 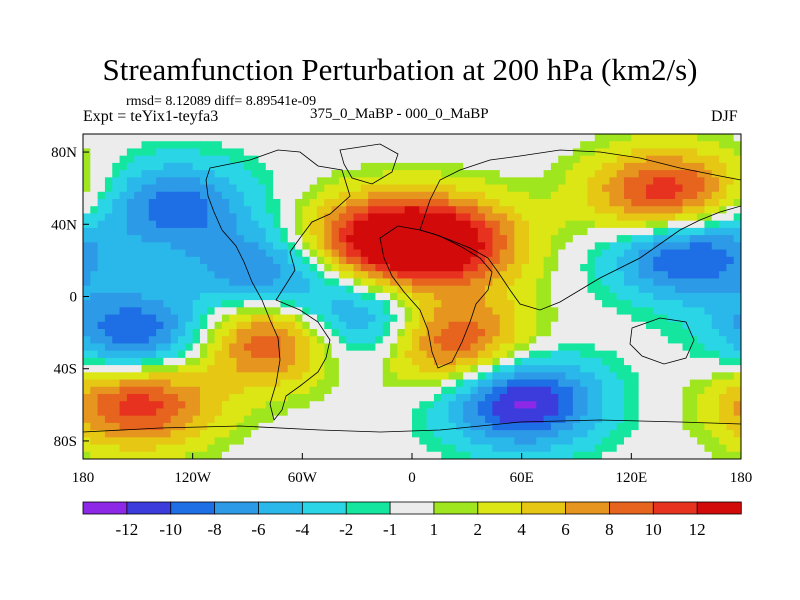 I want to click on colorbar-swatch, so click(x=675, y=508).